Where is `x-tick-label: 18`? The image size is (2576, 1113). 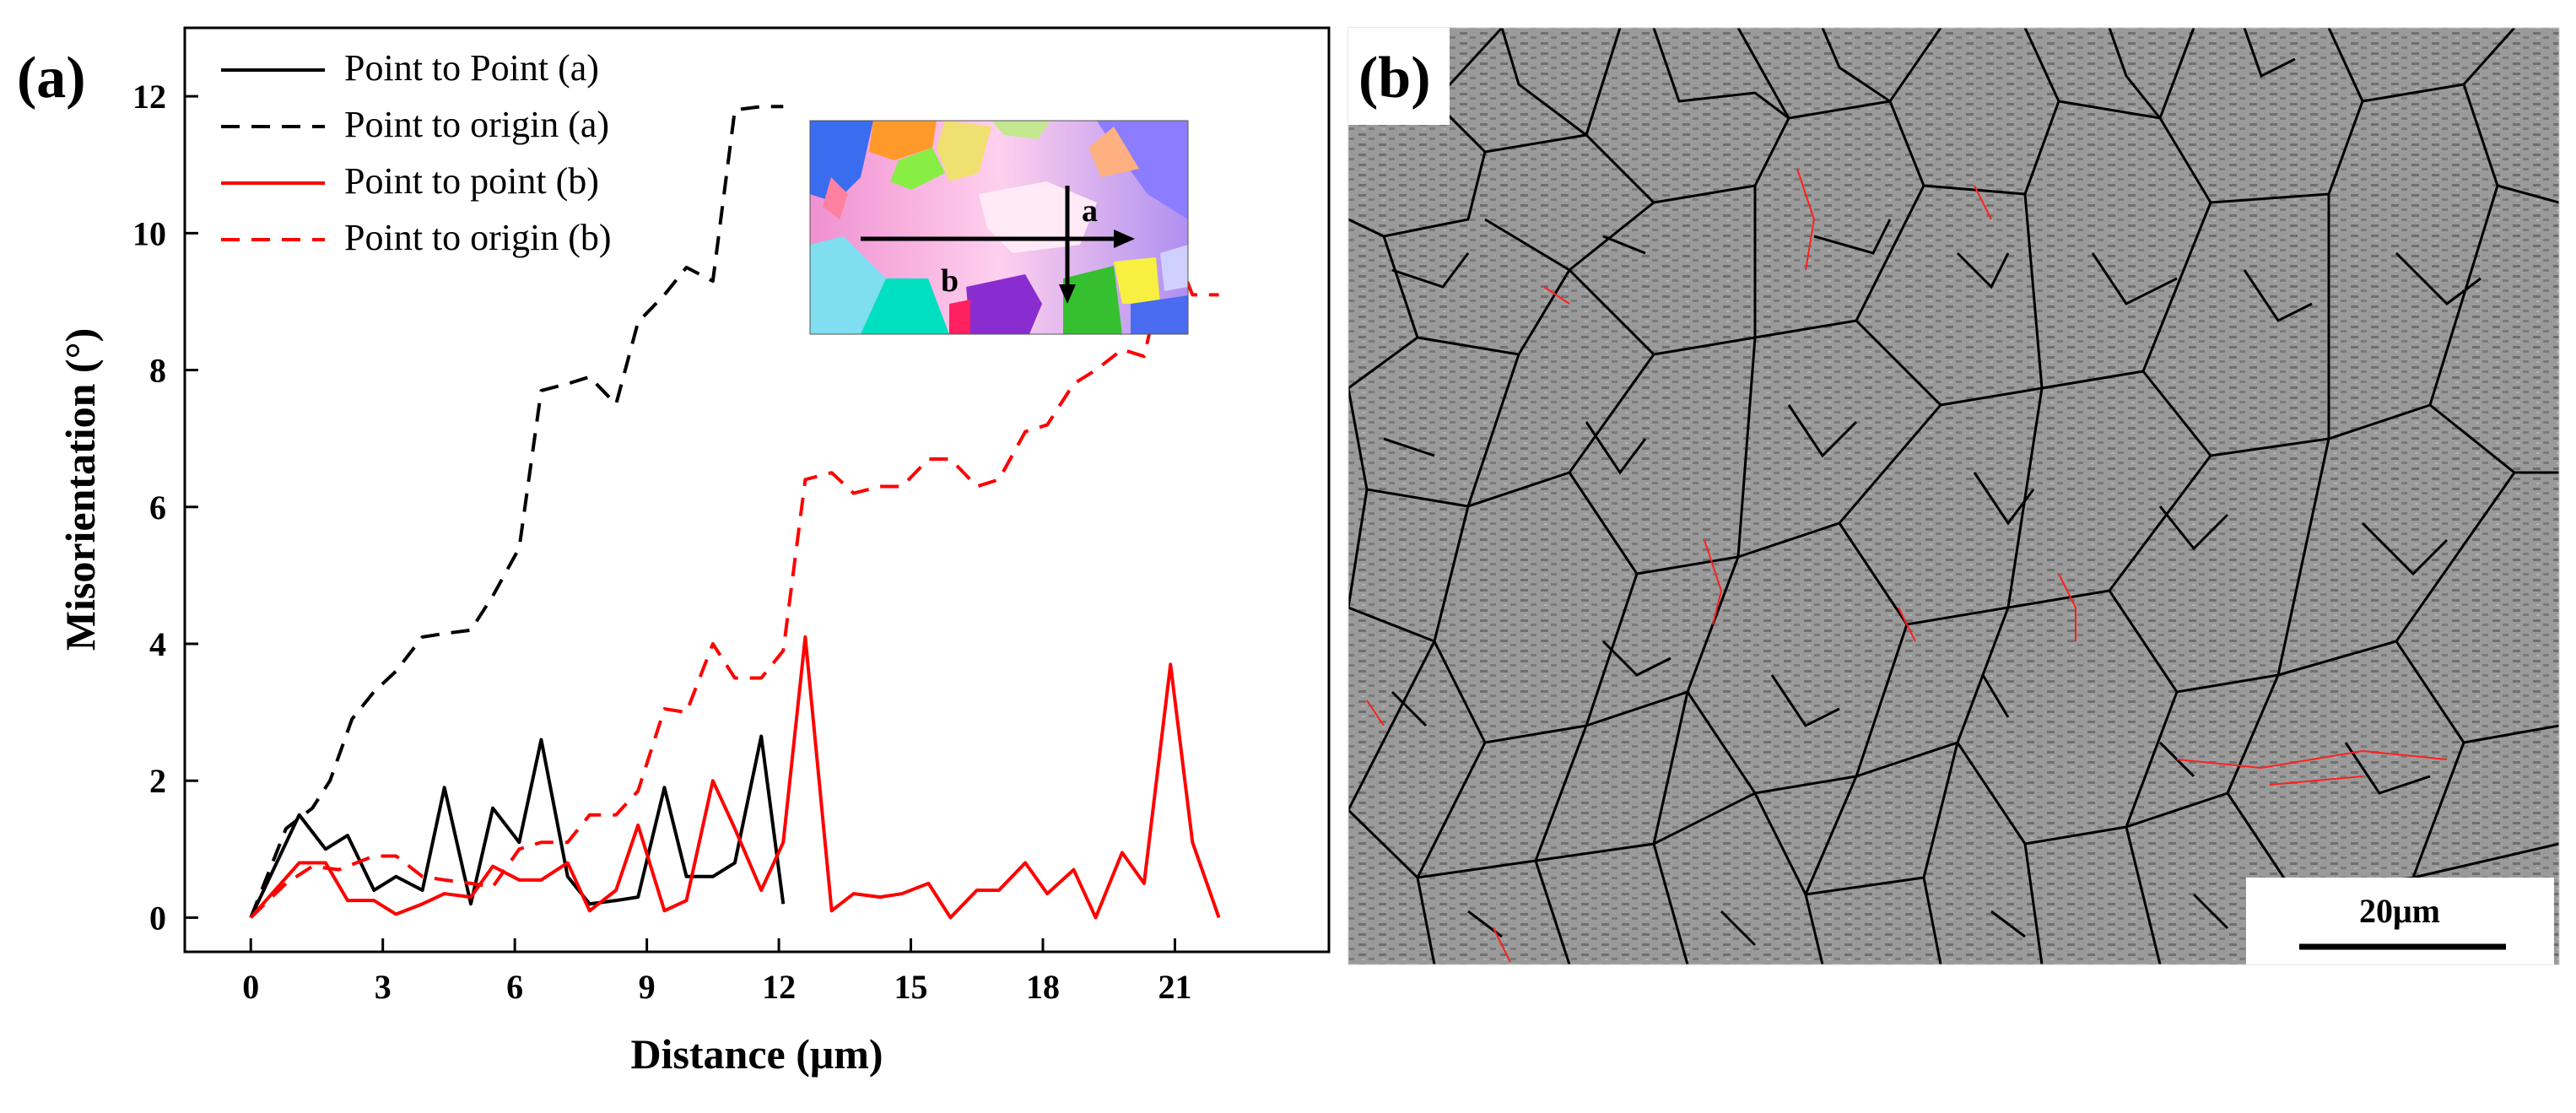
x-tick-label: 18 is located at coordinates (1043, 987).